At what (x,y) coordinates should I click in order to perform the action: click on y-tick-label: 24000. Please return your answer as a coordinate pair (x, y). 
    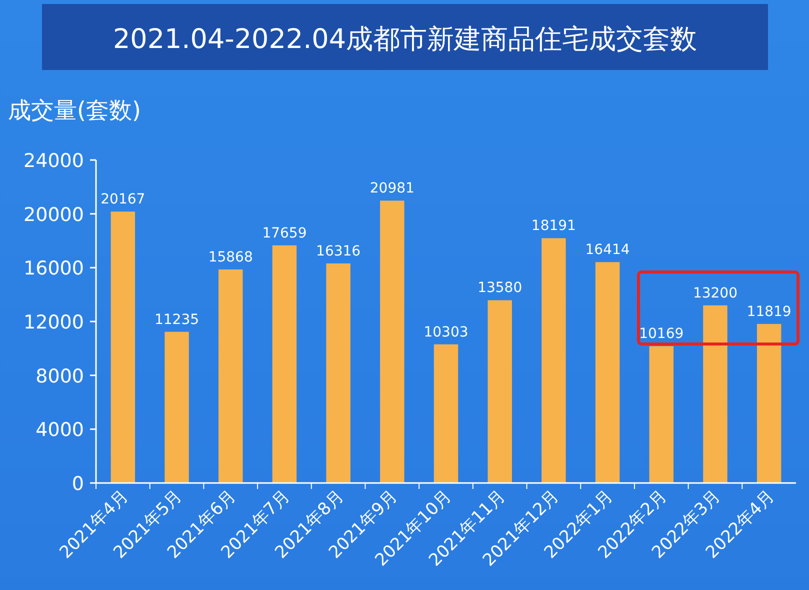
    Looking at the image, I should click on (54, 161).